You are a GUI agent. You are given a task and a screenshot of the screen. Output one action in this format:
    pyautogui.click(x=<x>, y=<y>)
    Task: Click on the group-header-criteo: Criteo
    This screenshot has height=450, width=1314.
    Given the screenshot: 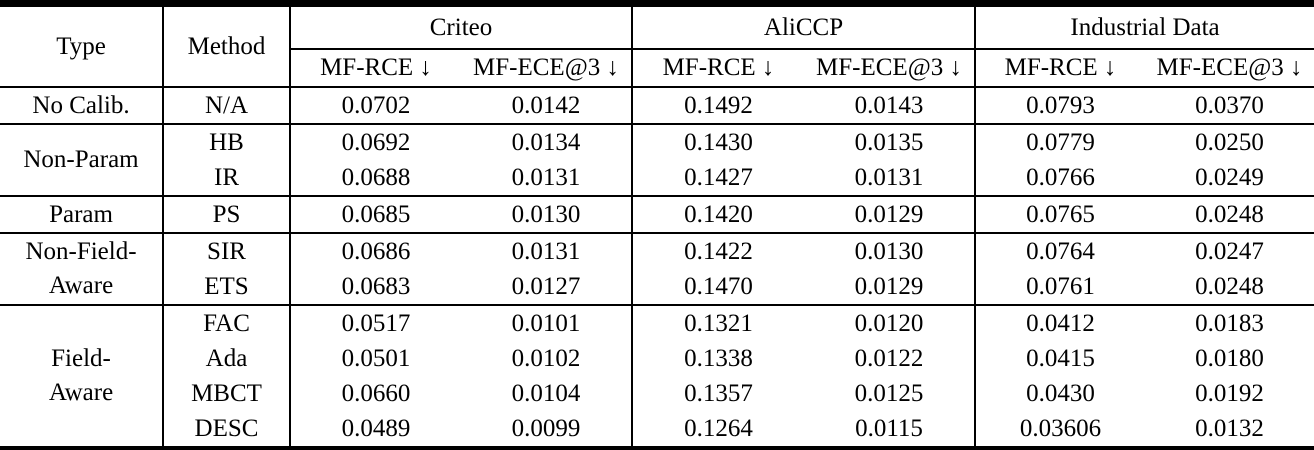 What is the action you would take?
    pyautogui.click(x=461, y=26)
    